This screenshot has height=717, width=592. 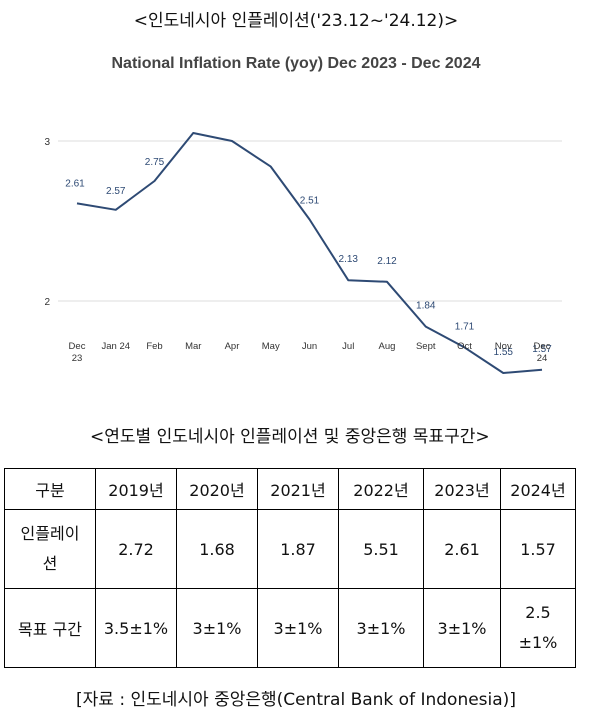 I want to click on x-tick-label: Nov, so click(x=503, y=346).